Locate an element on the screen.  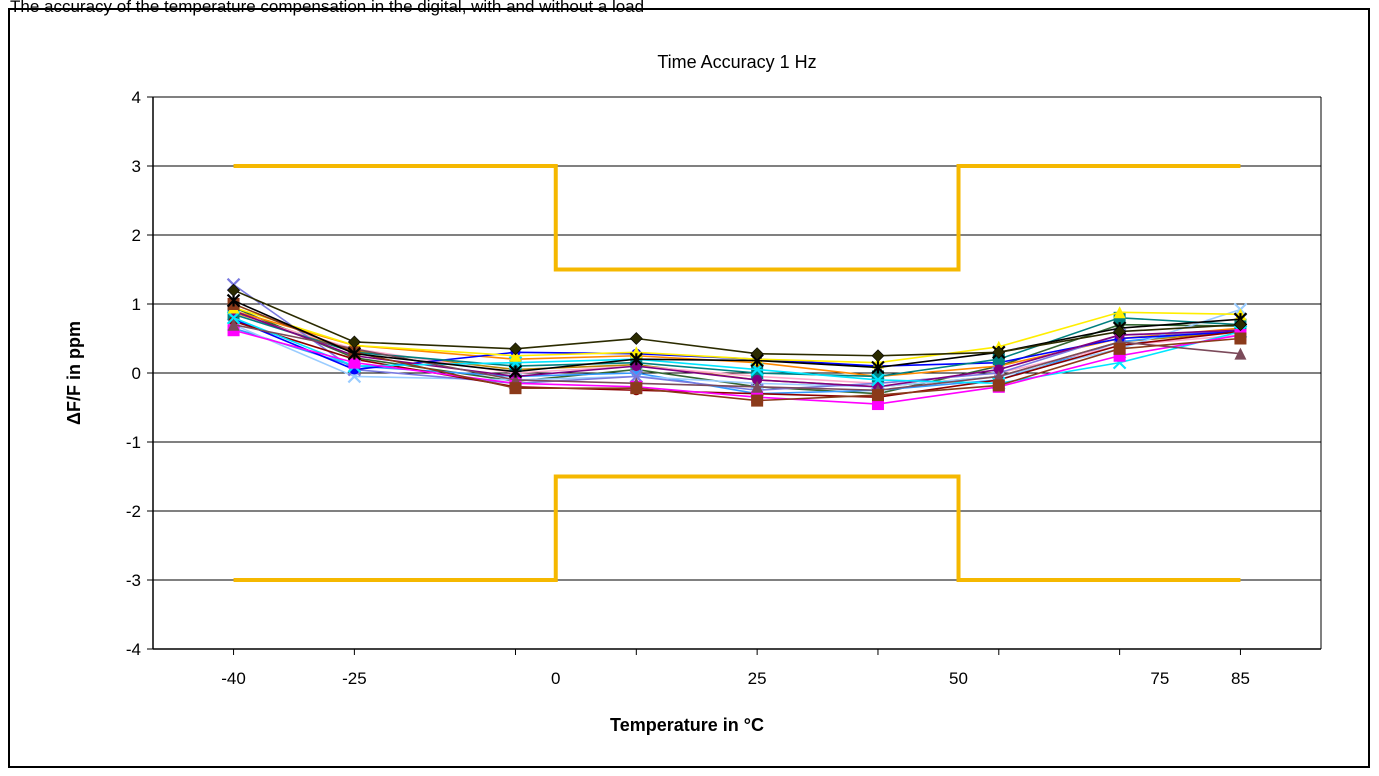
x-tick-label: 0 is located at coordinates (555, 678).